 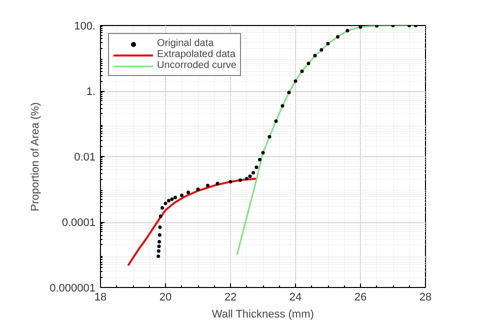 What do you see at coordinates (196, 54) in the screenshot?
I see `legend-label: Extrapolated data` at bounding box center [196, 54].